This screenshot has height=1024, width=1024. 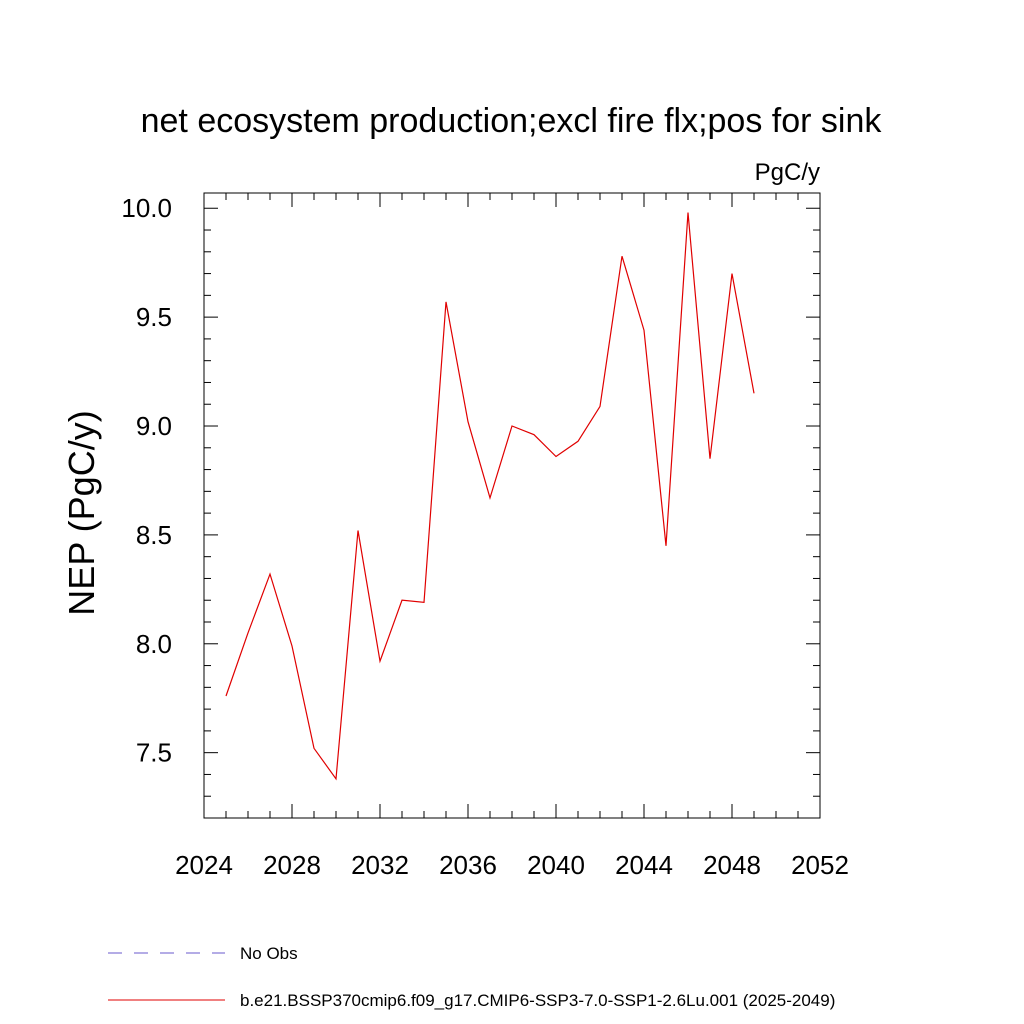 I want to click on x-tick-label: 2052, so click(x=820, y=865).